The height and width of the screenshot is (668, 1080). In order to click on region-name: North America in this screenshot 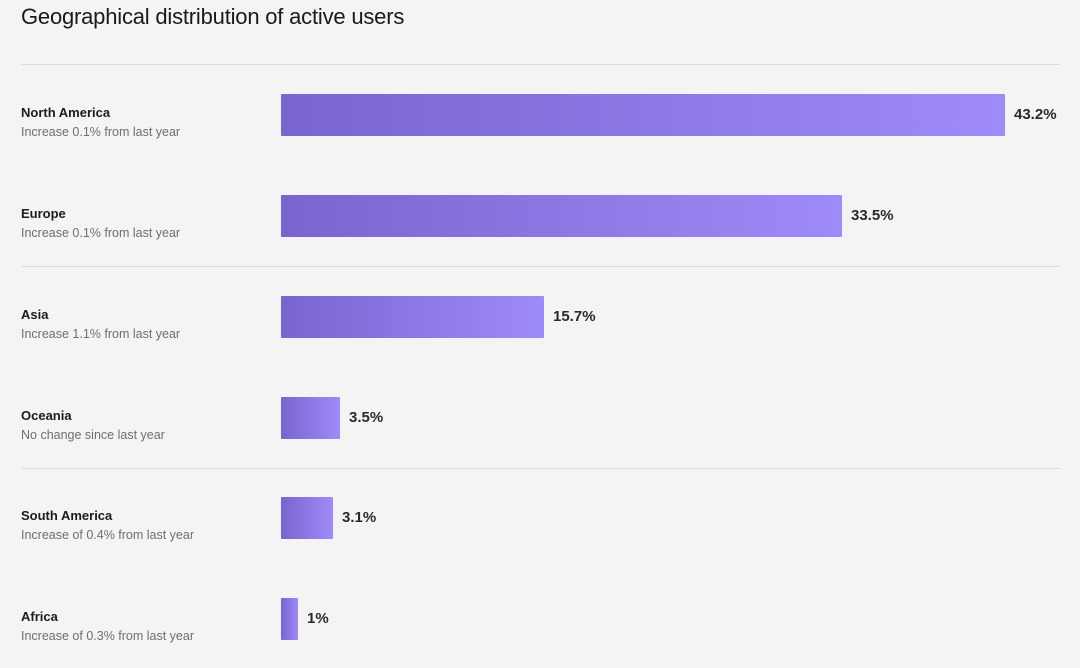, I will do `click(66, 112)`.